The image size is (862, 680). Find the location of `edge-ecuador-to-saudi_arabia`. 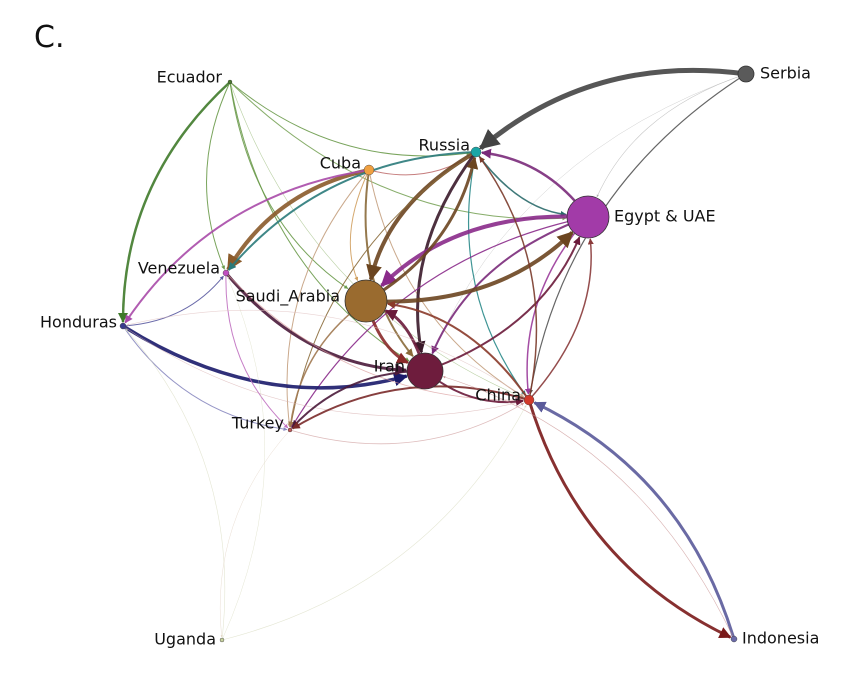

edge-ecuador-to-saudi_arabia is located at coordinates (289, 185).